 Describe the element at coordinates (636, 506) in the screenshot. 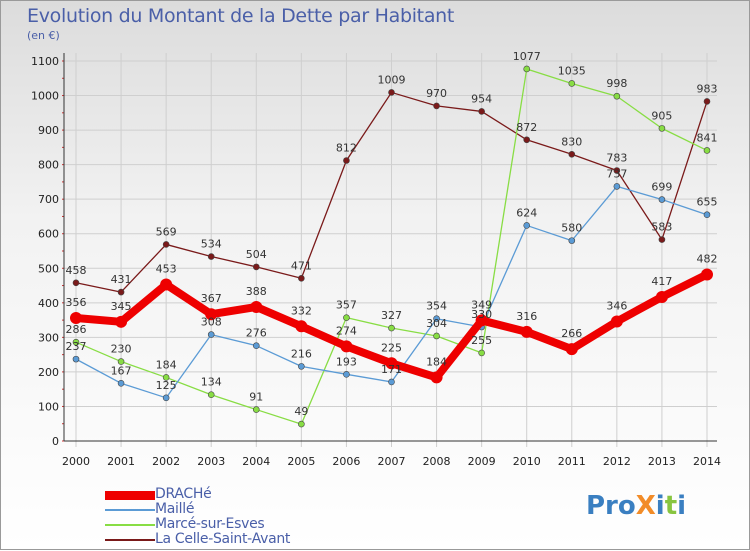

I see `proxiti-logo: ProXiti` at that location.